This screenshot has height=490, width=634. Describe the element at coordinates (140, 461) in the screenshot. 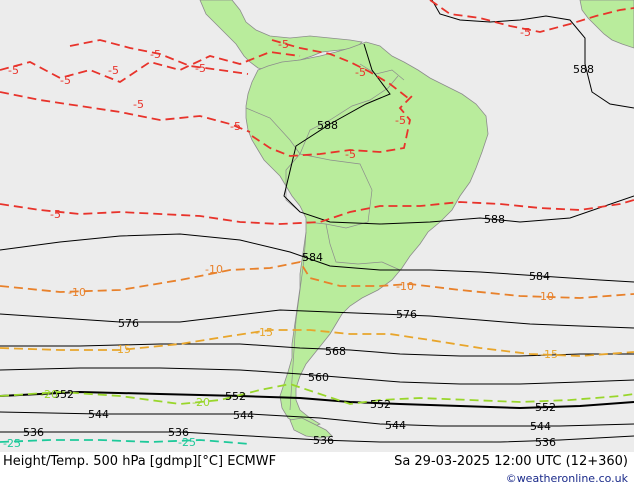

I see `map-title: Height/Temp. 500 hPa [gdmp][°C] ECMWF` at that location.